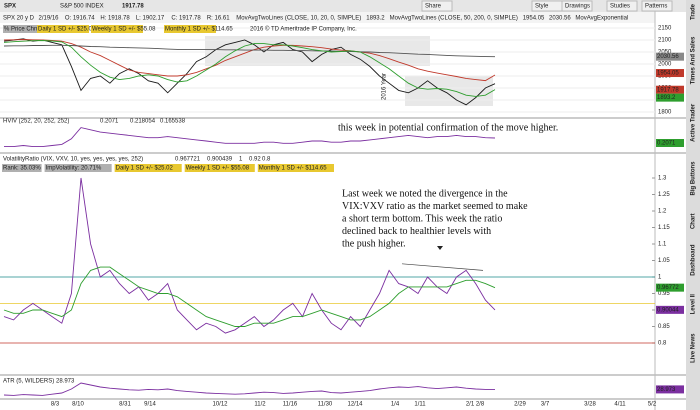  I want to click on header-item: C: 1917.78, so click(186, 19).